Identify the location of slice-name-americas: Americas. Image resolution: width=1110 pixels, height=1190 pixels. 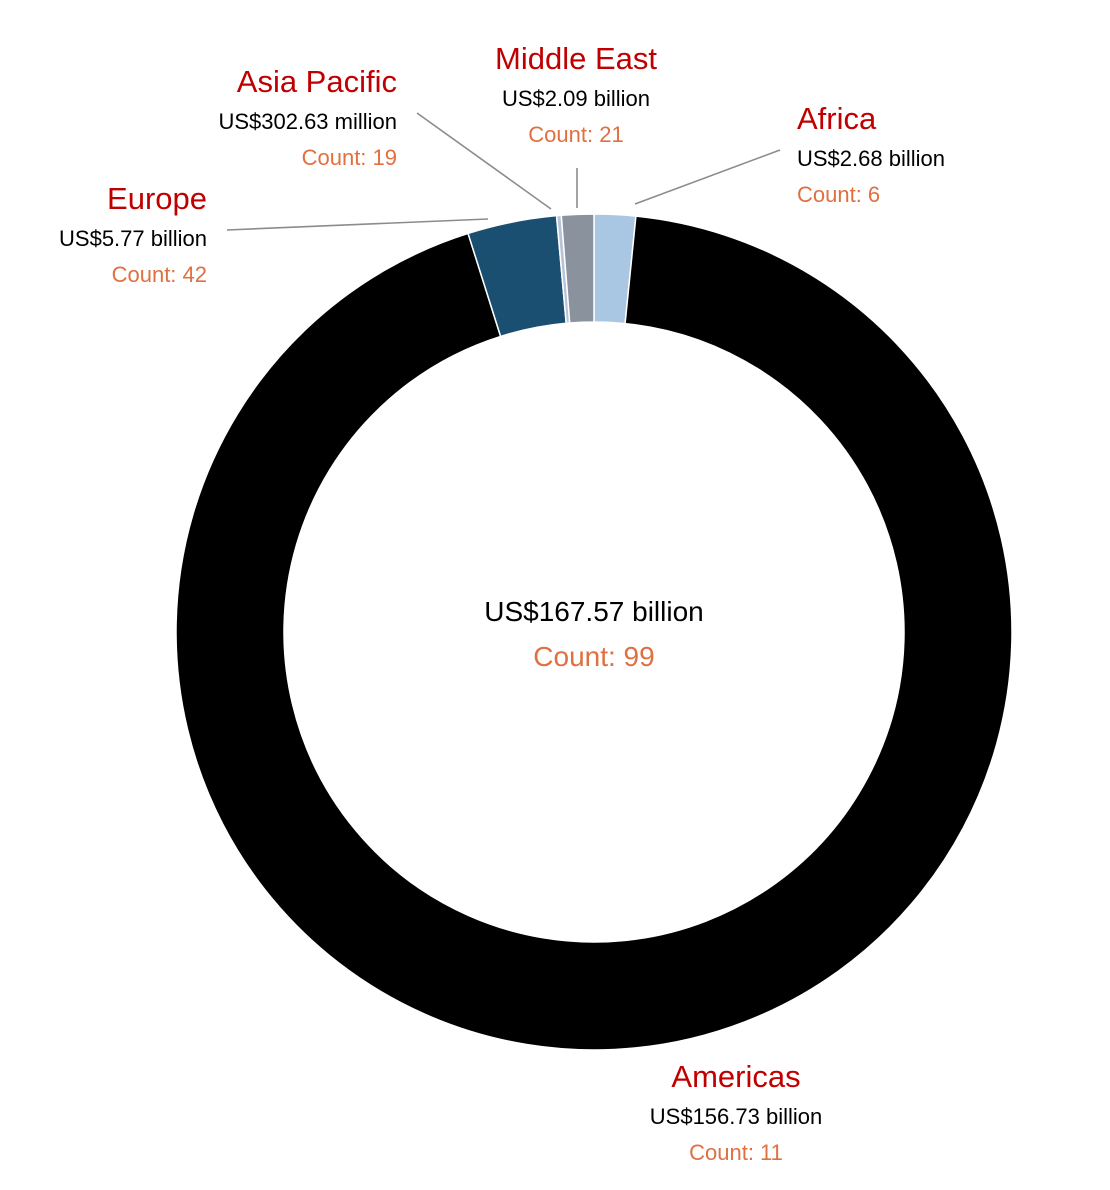
(735, 1076).